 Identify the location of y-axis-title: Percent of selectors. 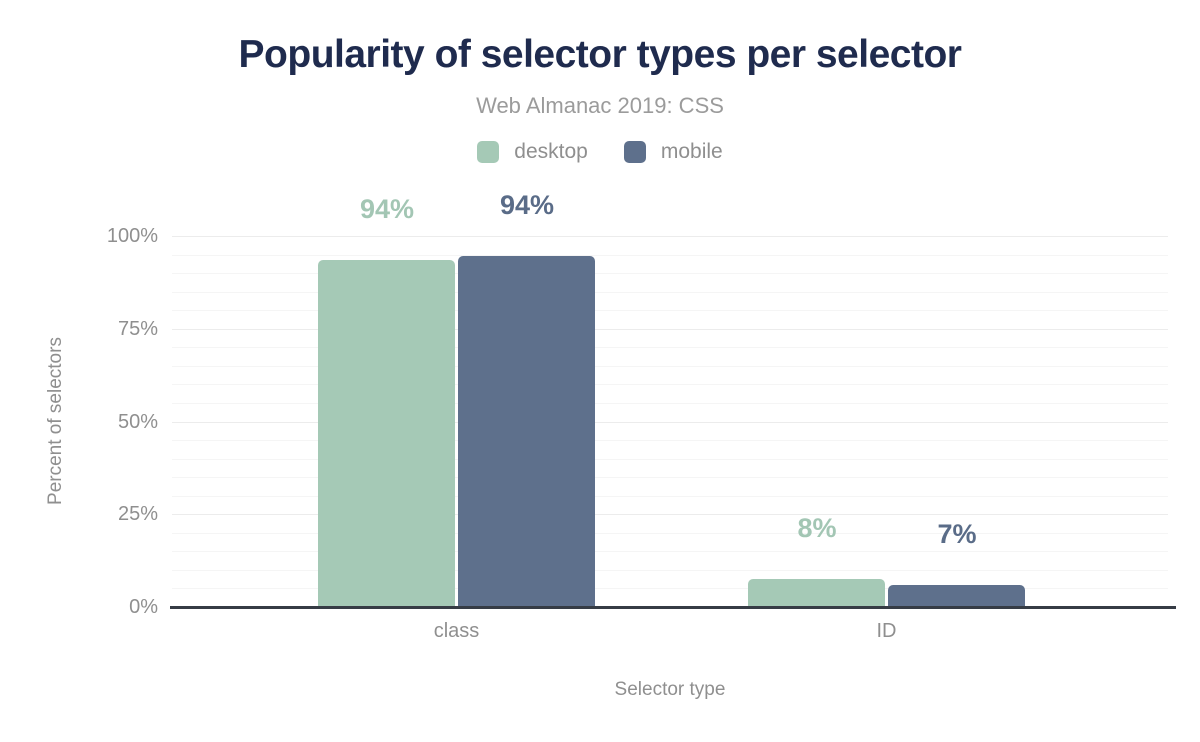
(55, 421).